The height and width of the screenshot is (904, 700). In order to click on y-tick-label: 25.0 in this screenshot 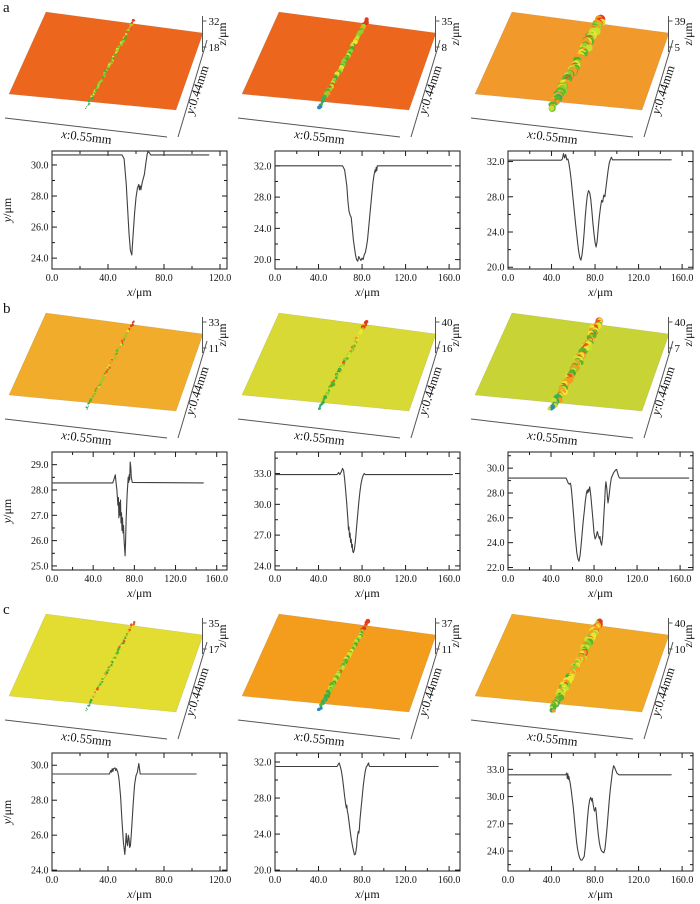, I will do `click(40, 566)`.